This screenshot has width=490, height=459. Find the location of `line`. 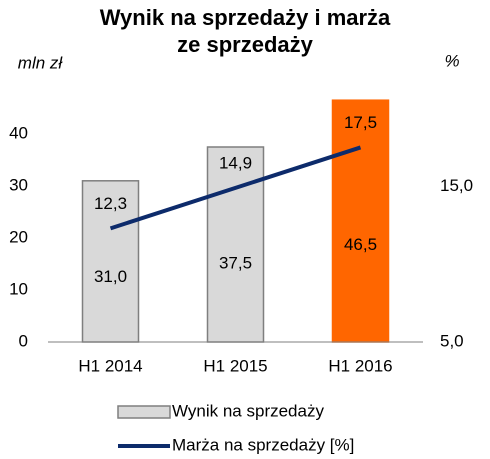

line is located at coordinates (235, 188).